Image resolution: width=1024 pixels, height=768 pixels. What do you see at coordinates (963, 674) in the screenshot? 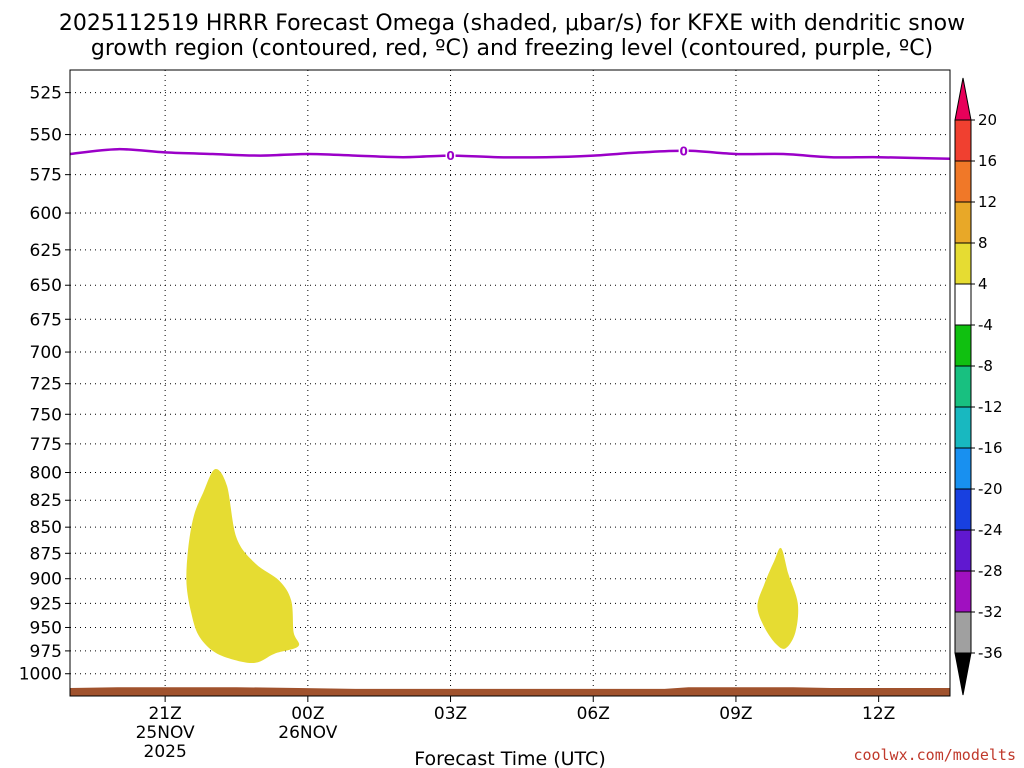
I see `colorbar-bottom-arrow` at bounding box center [963, 674].